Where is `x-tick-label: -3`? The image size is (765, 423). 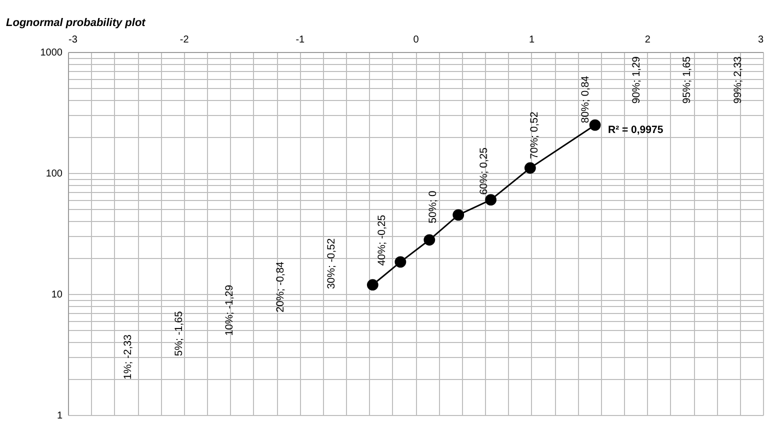 x-tick-label: -3 is located at coordinates (73, 40).